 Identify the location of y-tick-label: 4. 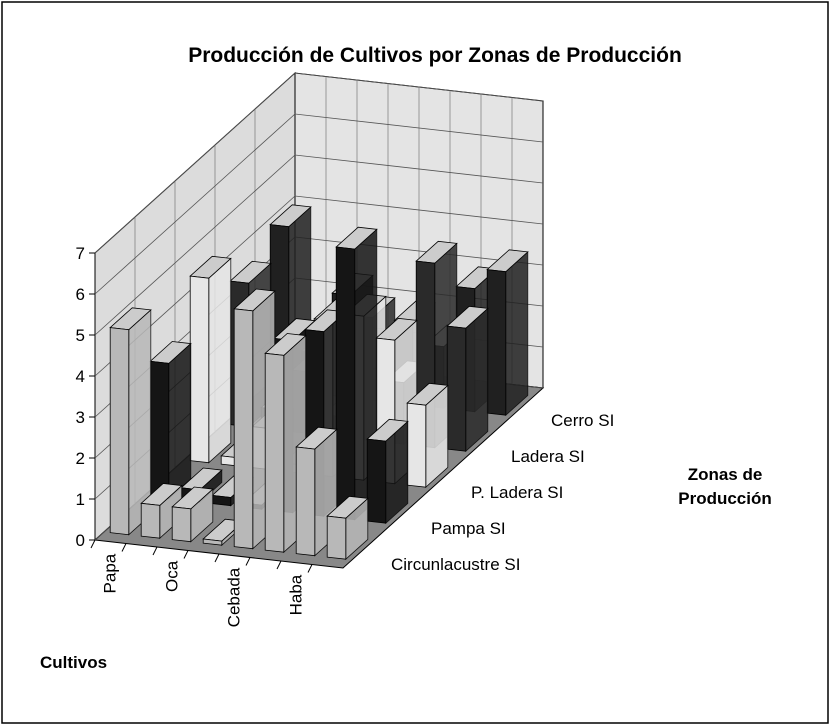
(80, 376).